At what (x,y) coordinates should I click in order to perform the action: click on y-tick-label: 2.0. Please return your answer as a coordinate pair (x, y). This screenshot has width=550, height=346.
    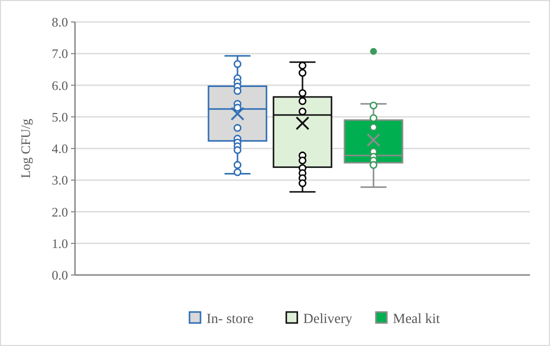
    Looking at the image, I should click on (60, 212).